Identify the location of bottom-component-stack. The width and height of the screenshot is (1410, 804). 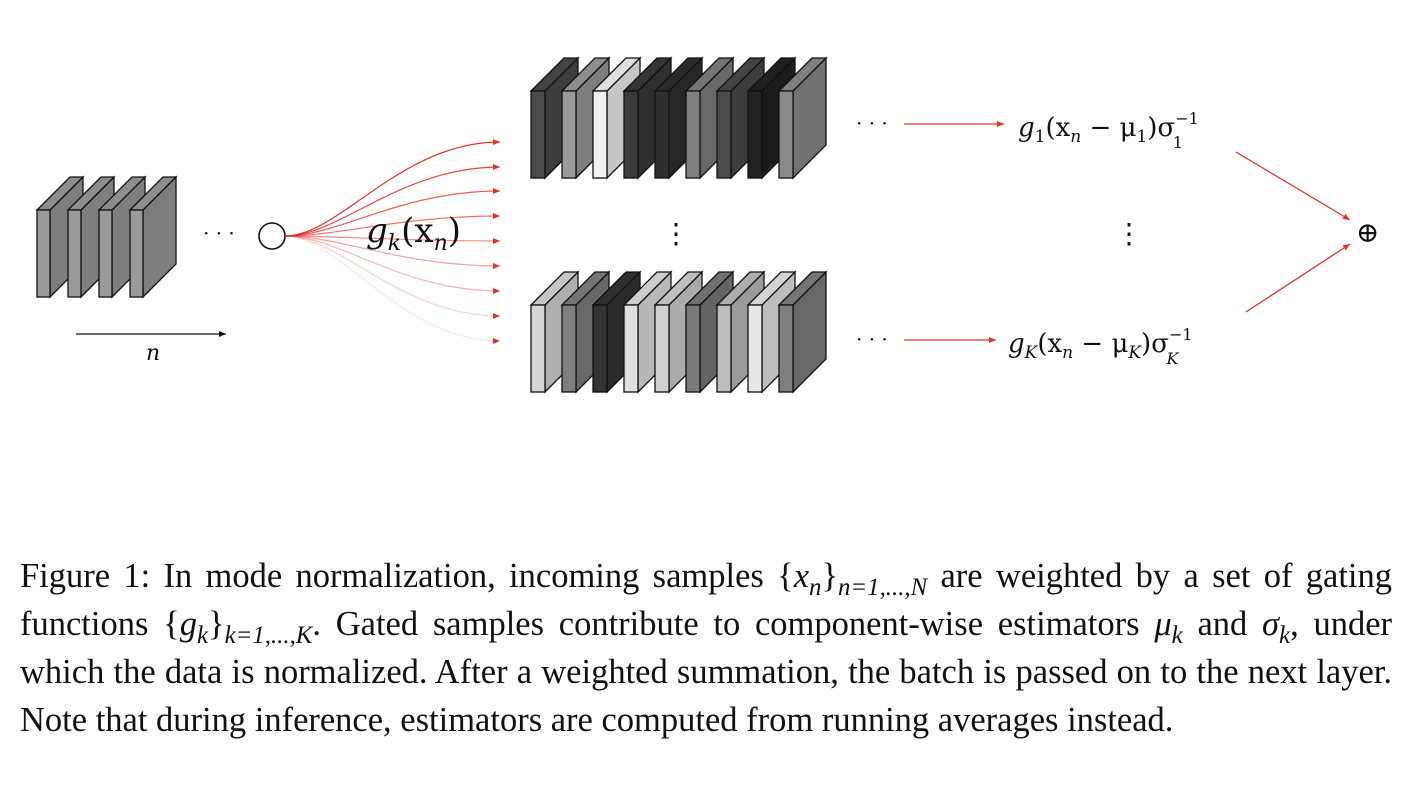
(678, 332).